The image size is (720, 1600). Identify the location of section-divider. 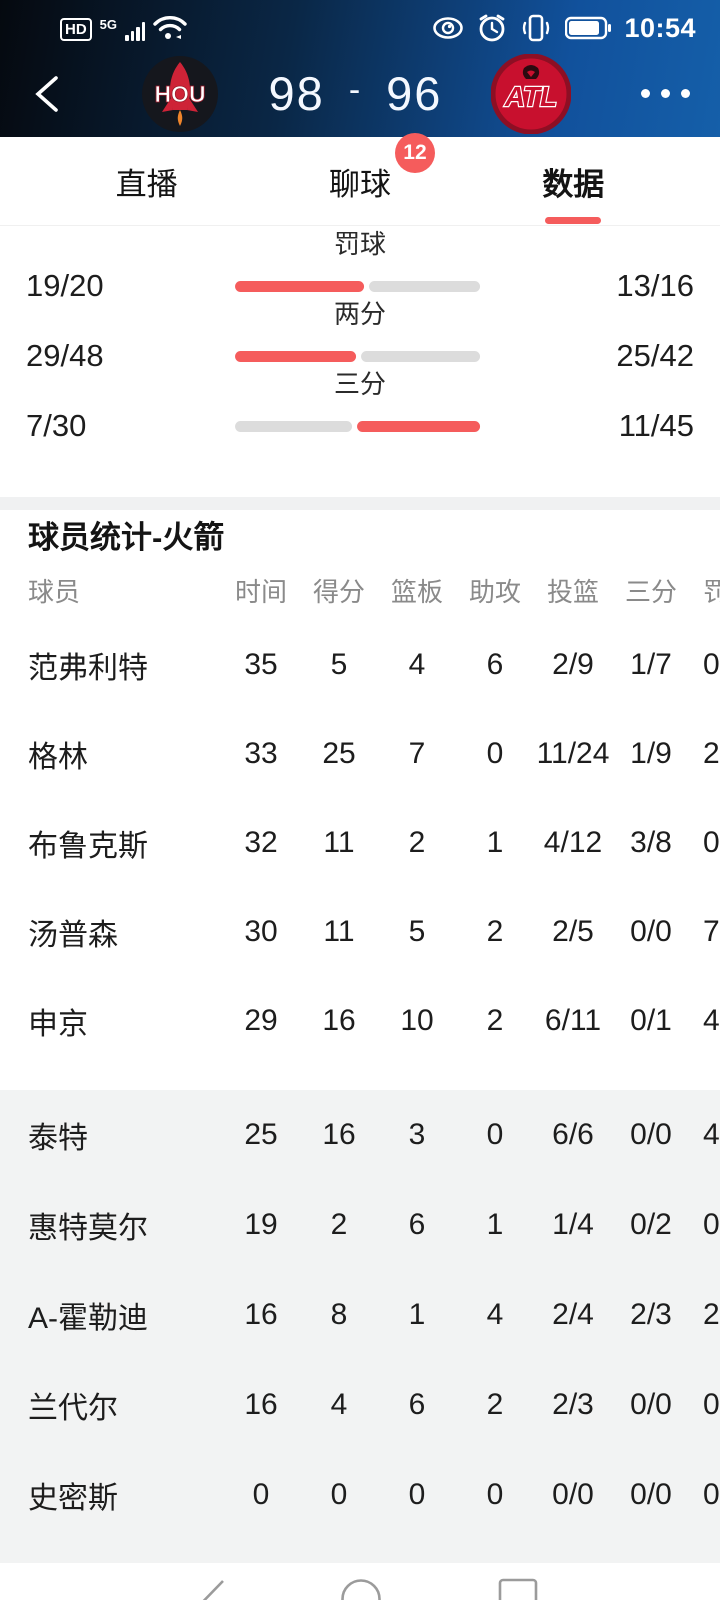
(360, 503).